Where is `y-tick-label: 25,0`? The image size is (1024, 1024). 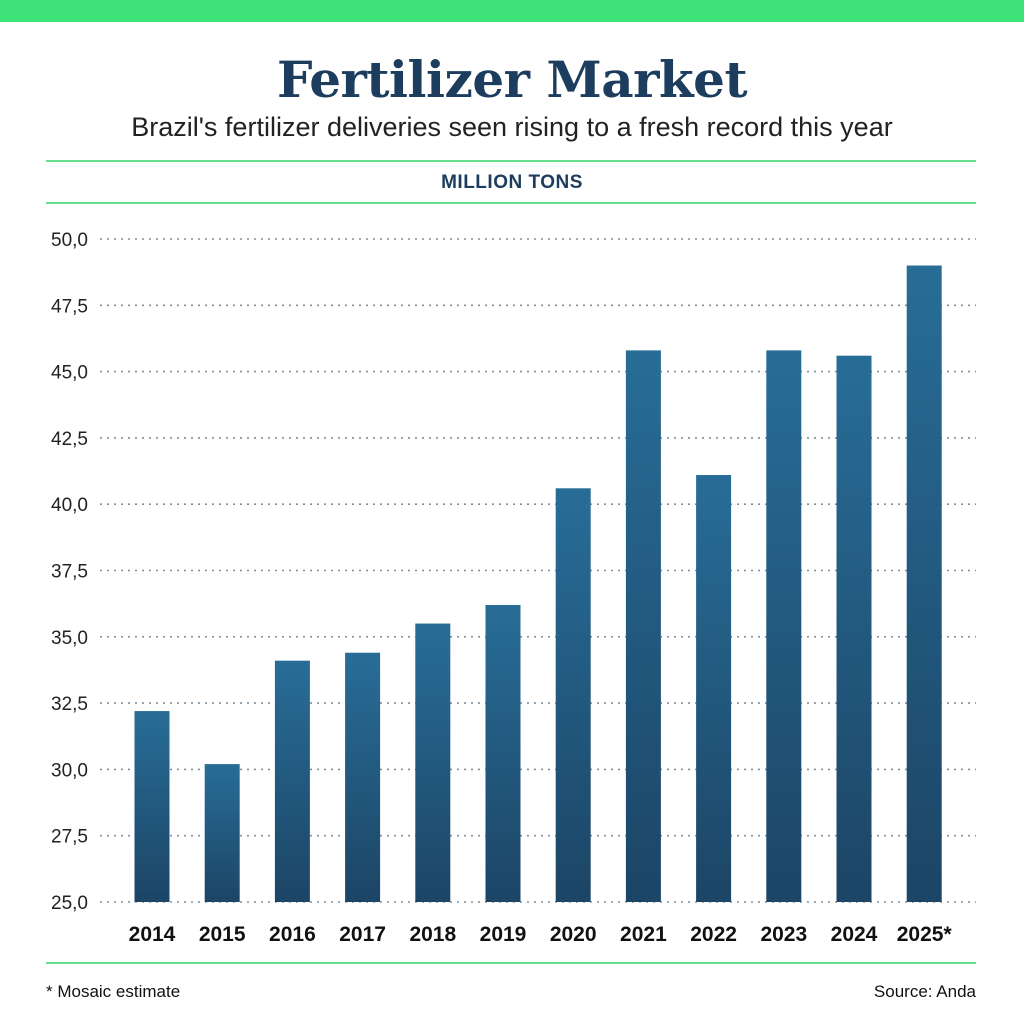
y-tick-label: 25,0 is located at coordinates (69, 903).